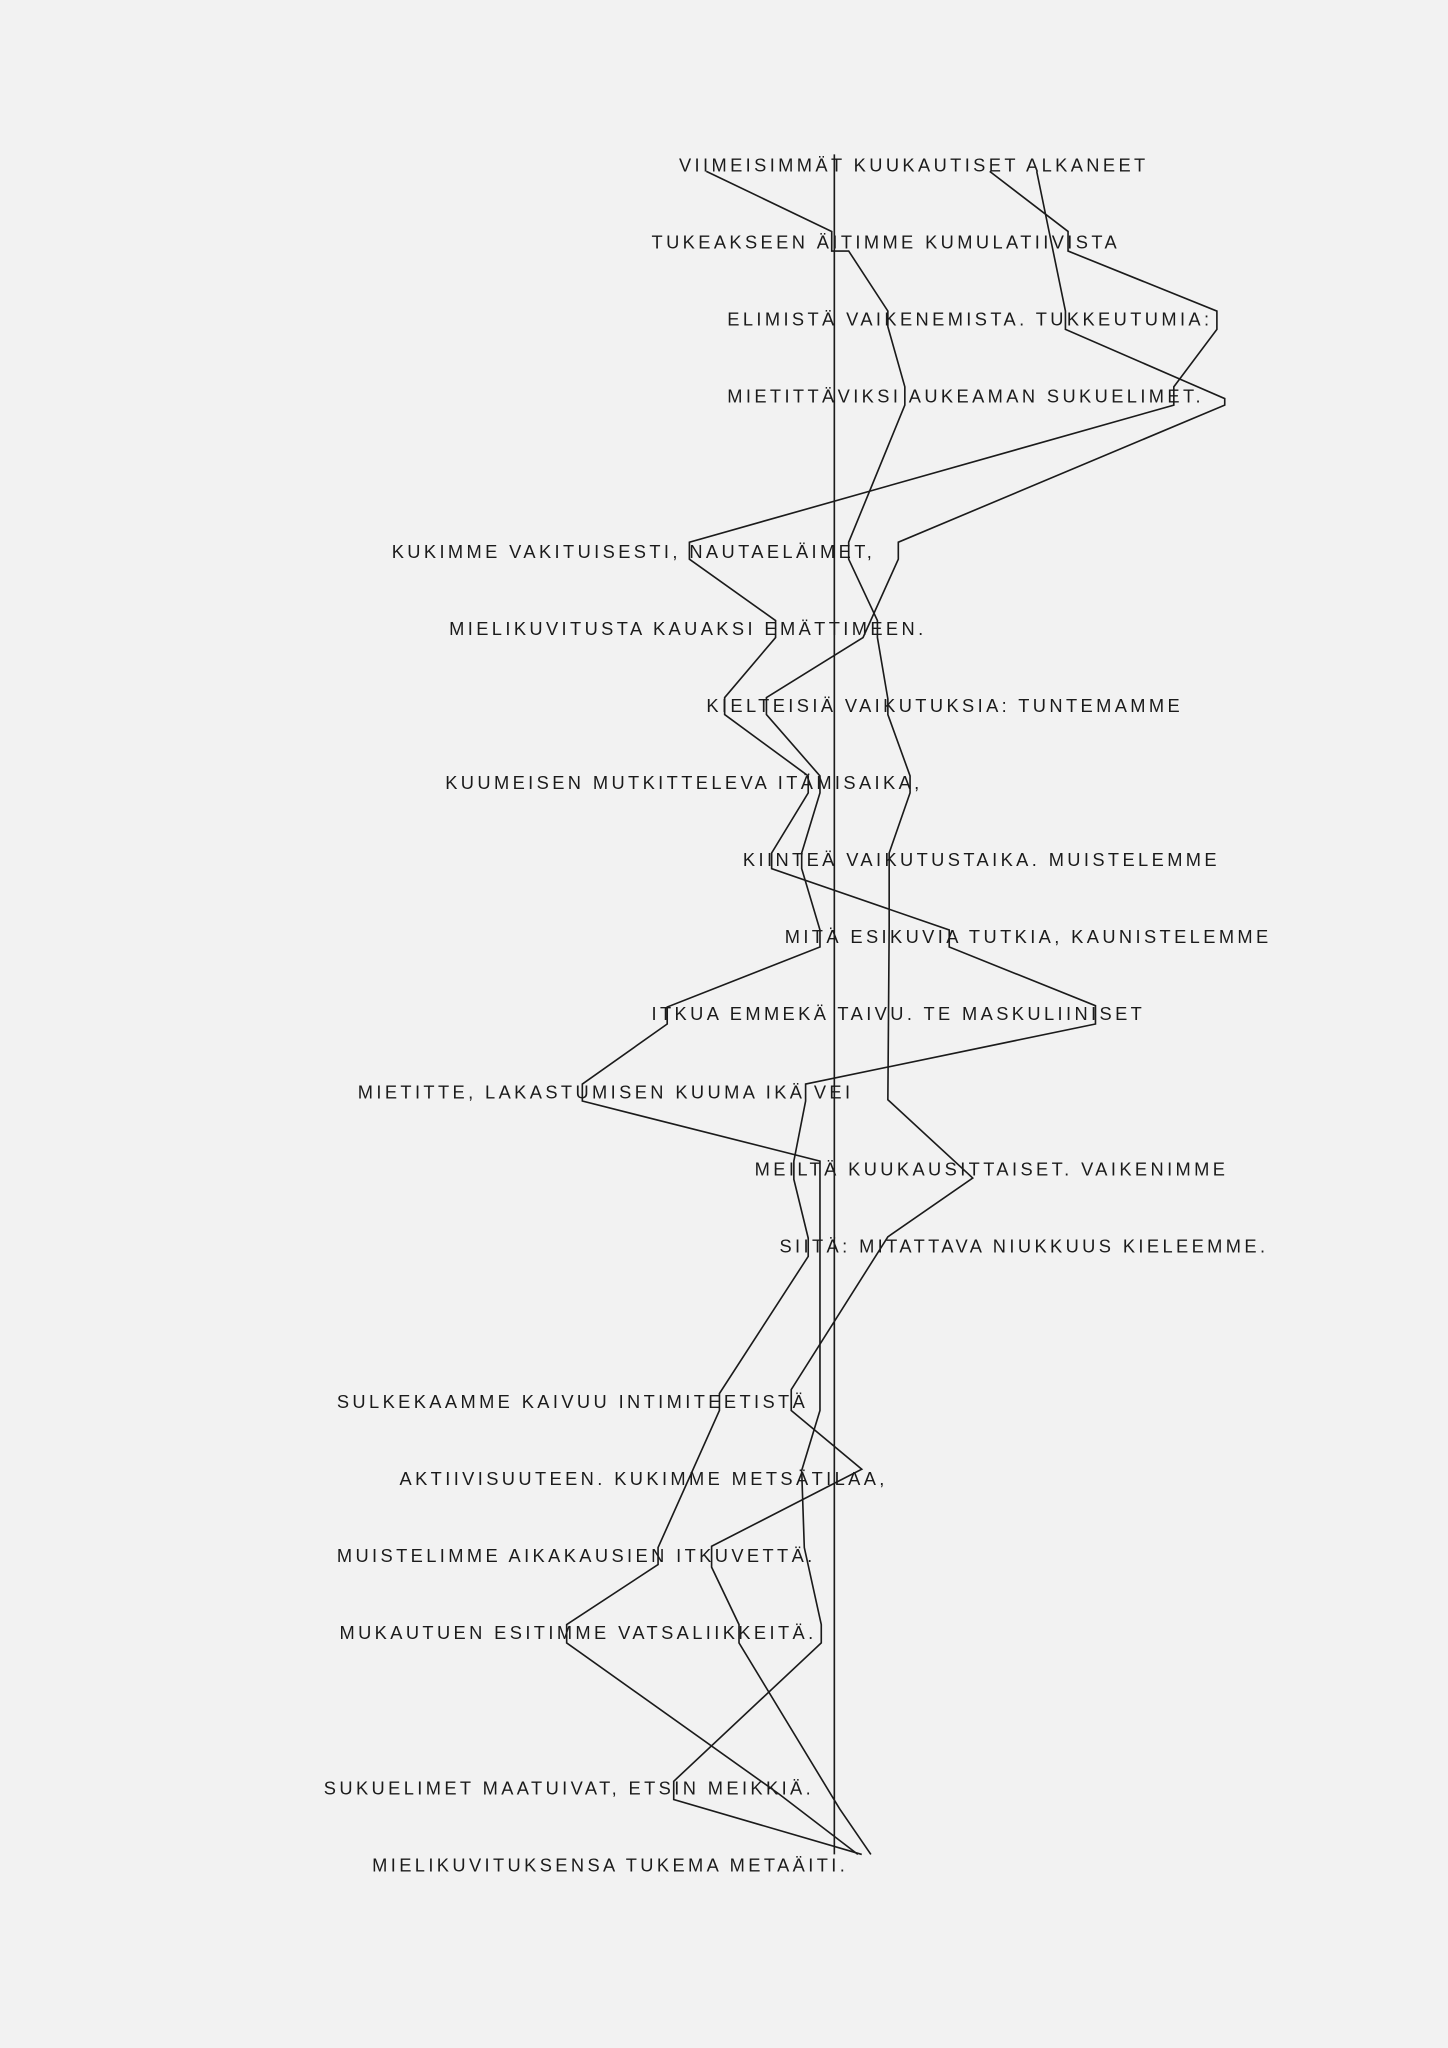  I want to click on poem-line: MIETITTE, LAKASTUMISEN KUUMA IKÄ VEI, so click(606, 1091).